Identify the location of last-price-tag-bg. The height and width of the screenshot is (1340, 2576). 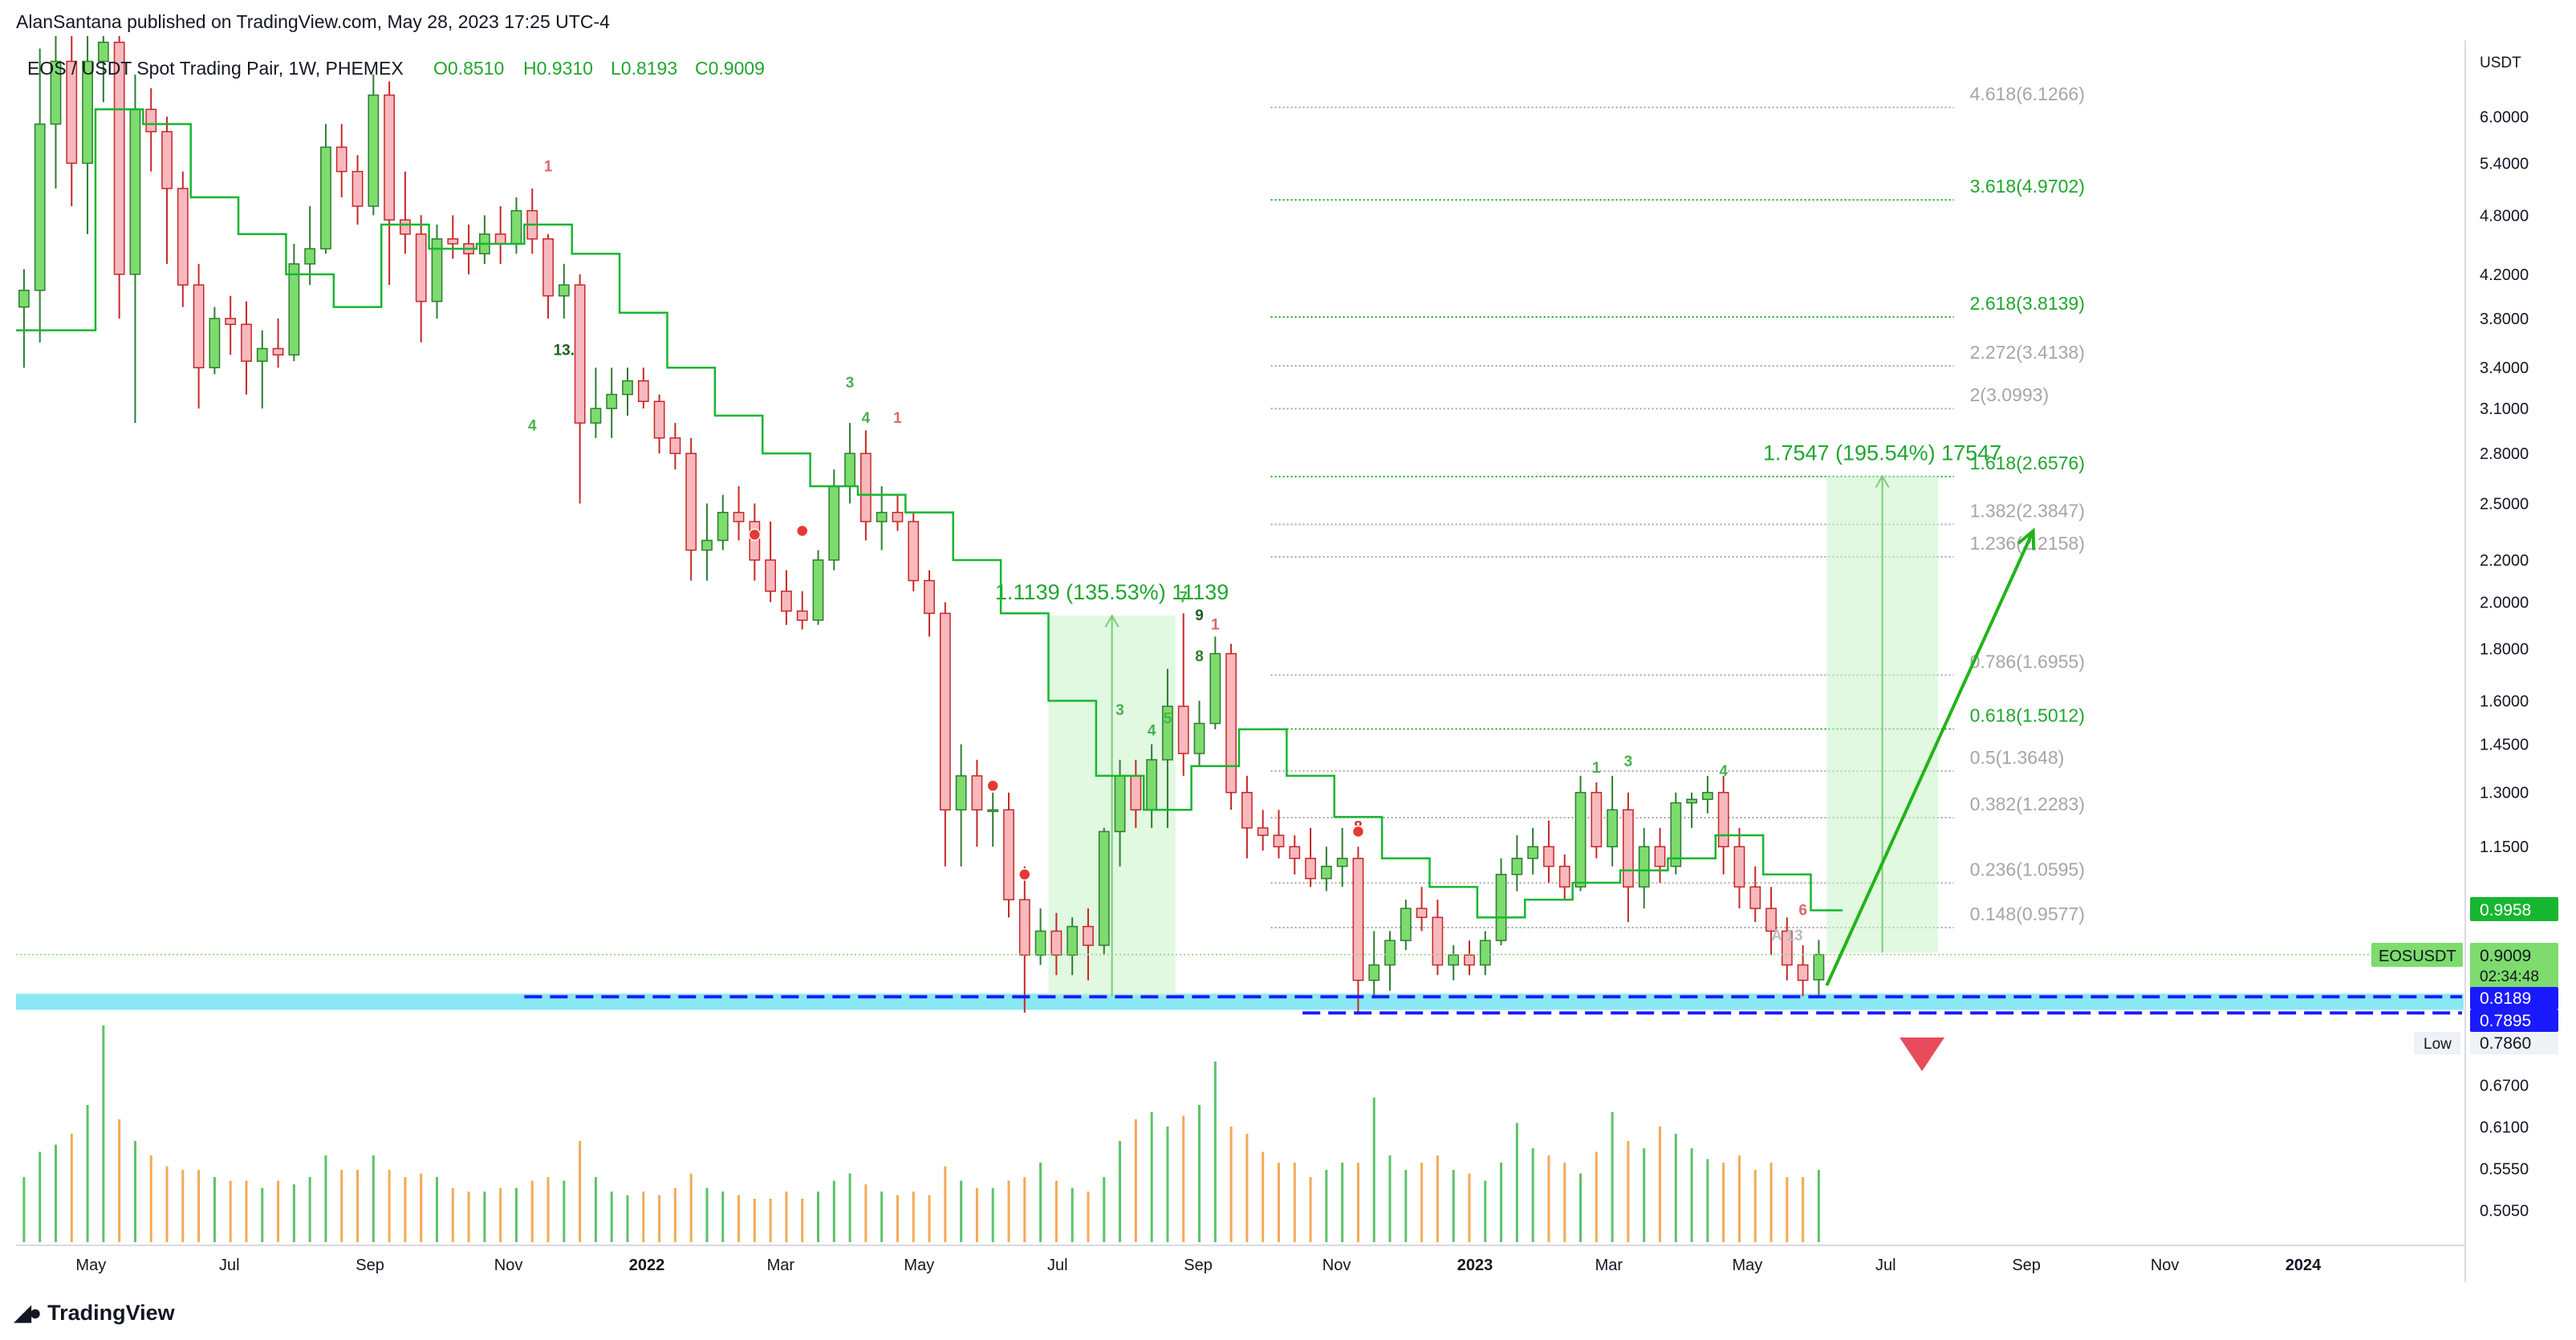
(2514, 965).